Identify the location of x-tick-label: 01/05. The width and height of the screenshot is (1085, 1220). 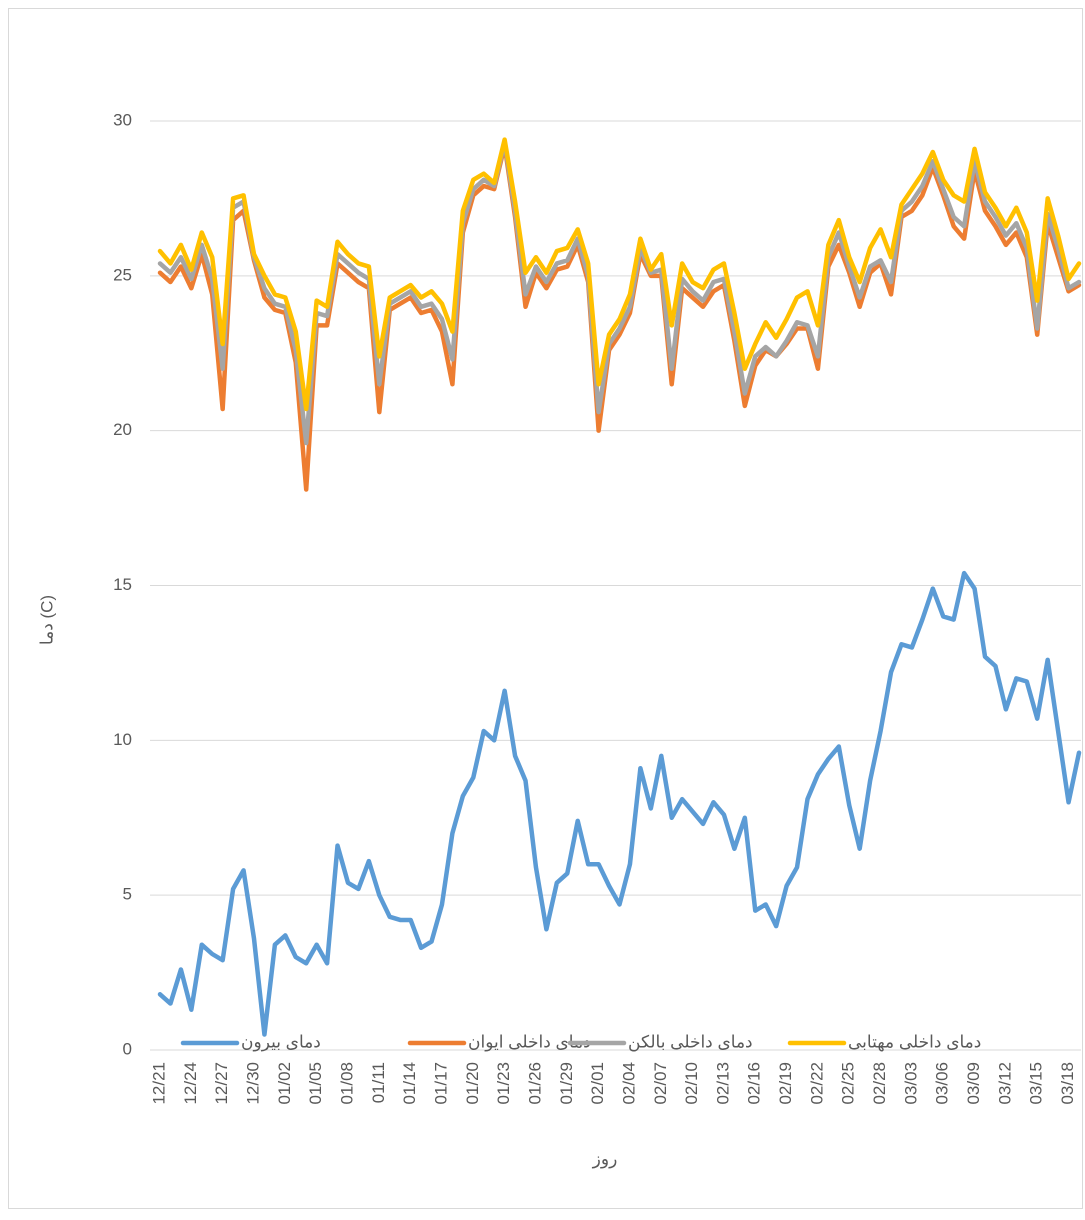
(315, 1083).